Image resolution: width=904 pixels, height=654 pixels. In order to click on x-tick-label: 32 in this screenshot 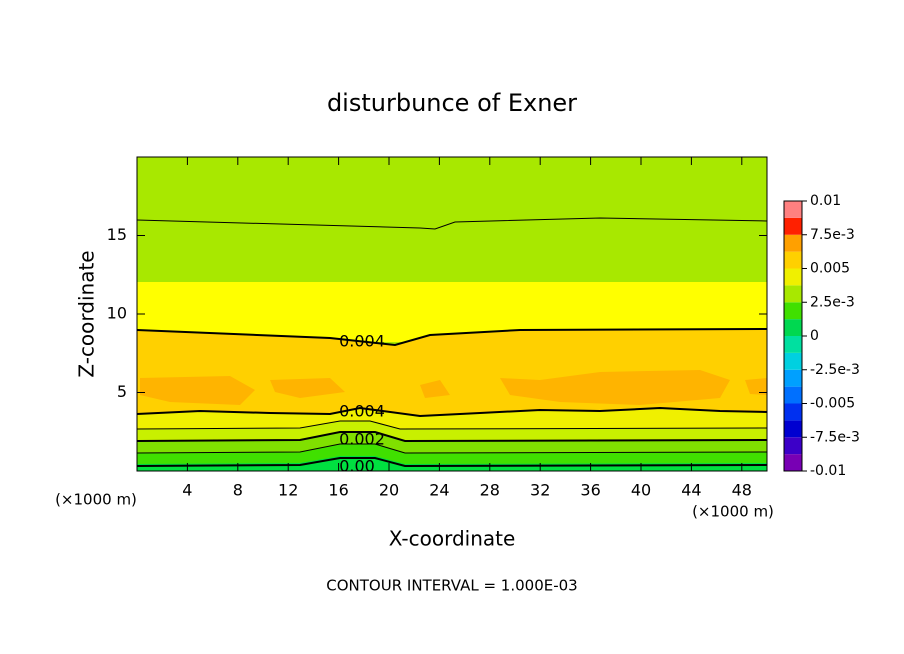, I will do `click(540, 490)`.